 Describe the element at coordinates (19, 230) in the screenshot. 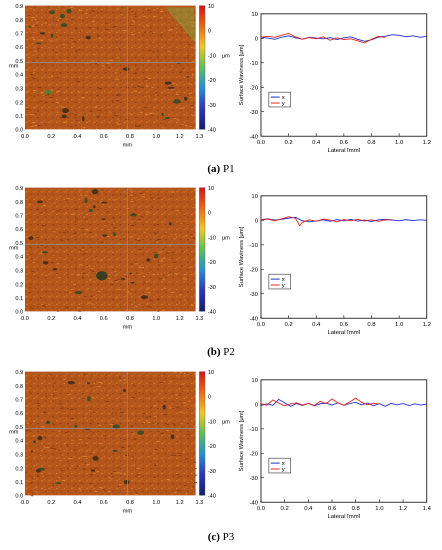

I see `map-y-tick-label: 0.6` at that location.